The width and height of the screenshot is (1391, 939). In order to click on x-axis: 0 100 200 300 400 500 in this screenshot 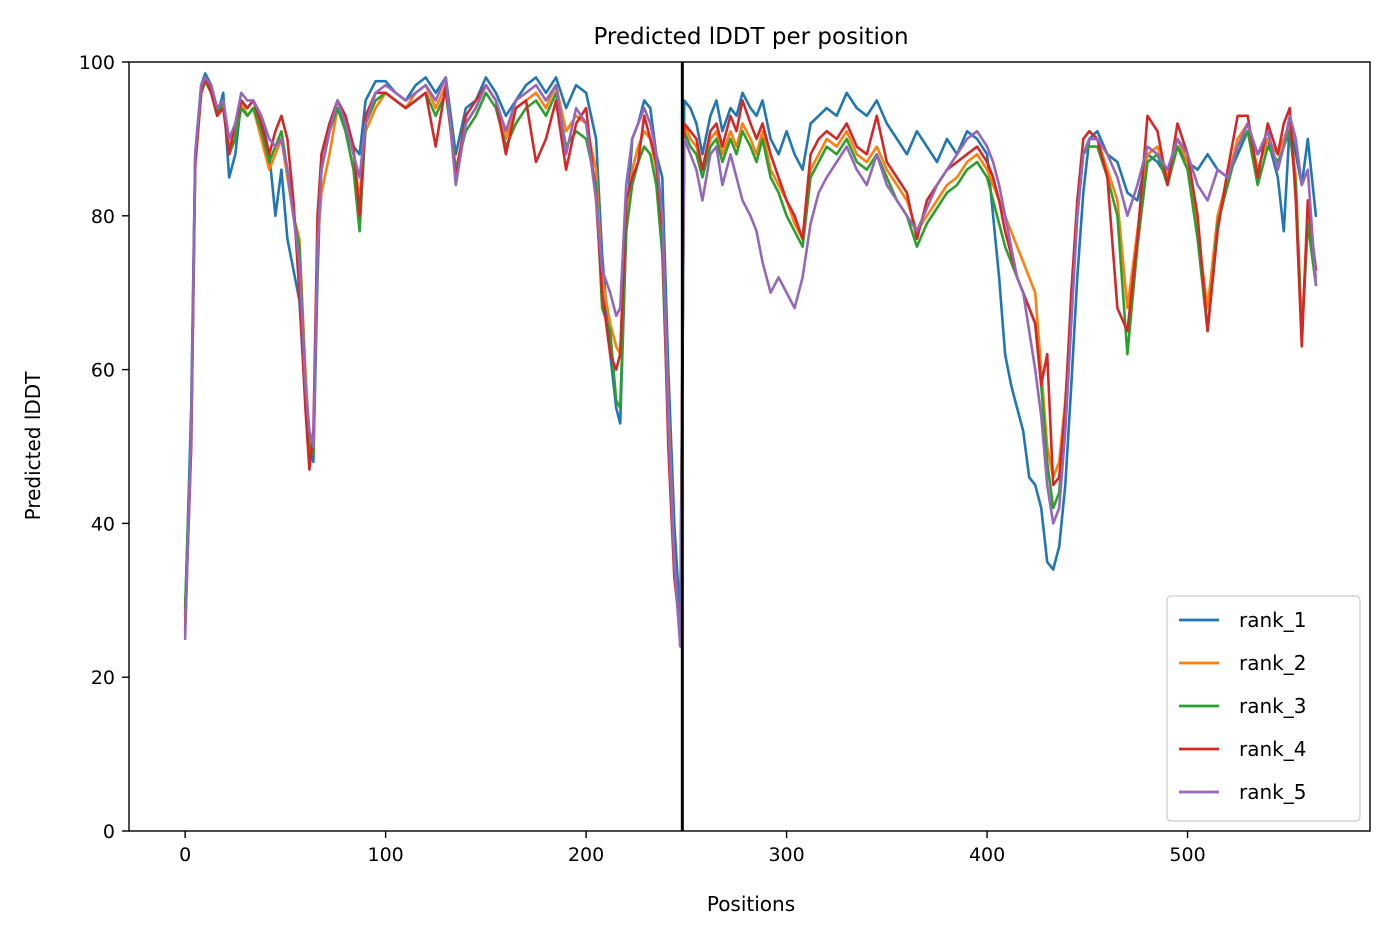, I will do `click(692, 848)`.